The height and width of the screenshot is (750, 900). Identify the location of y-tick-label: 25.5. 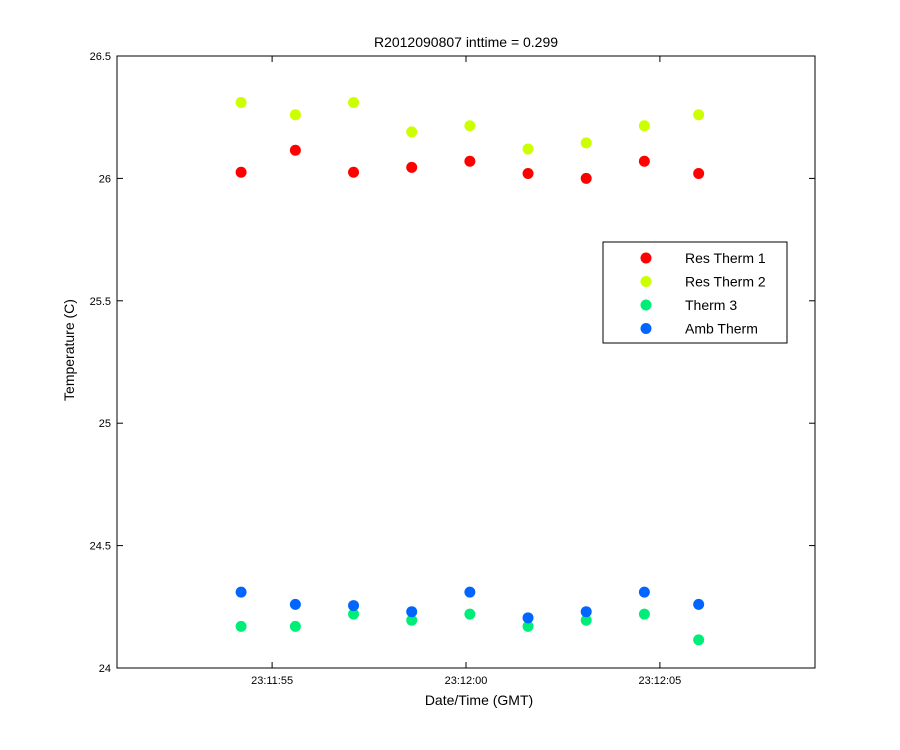
(100, 302).